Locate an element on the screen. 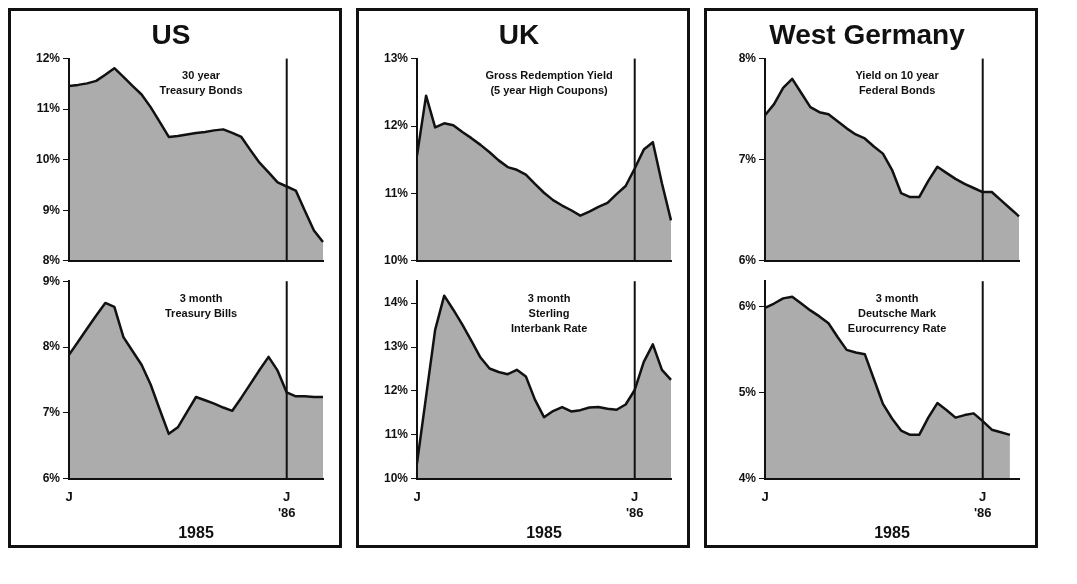  y-tick-label: 4% is located at coordinates (747, 477).